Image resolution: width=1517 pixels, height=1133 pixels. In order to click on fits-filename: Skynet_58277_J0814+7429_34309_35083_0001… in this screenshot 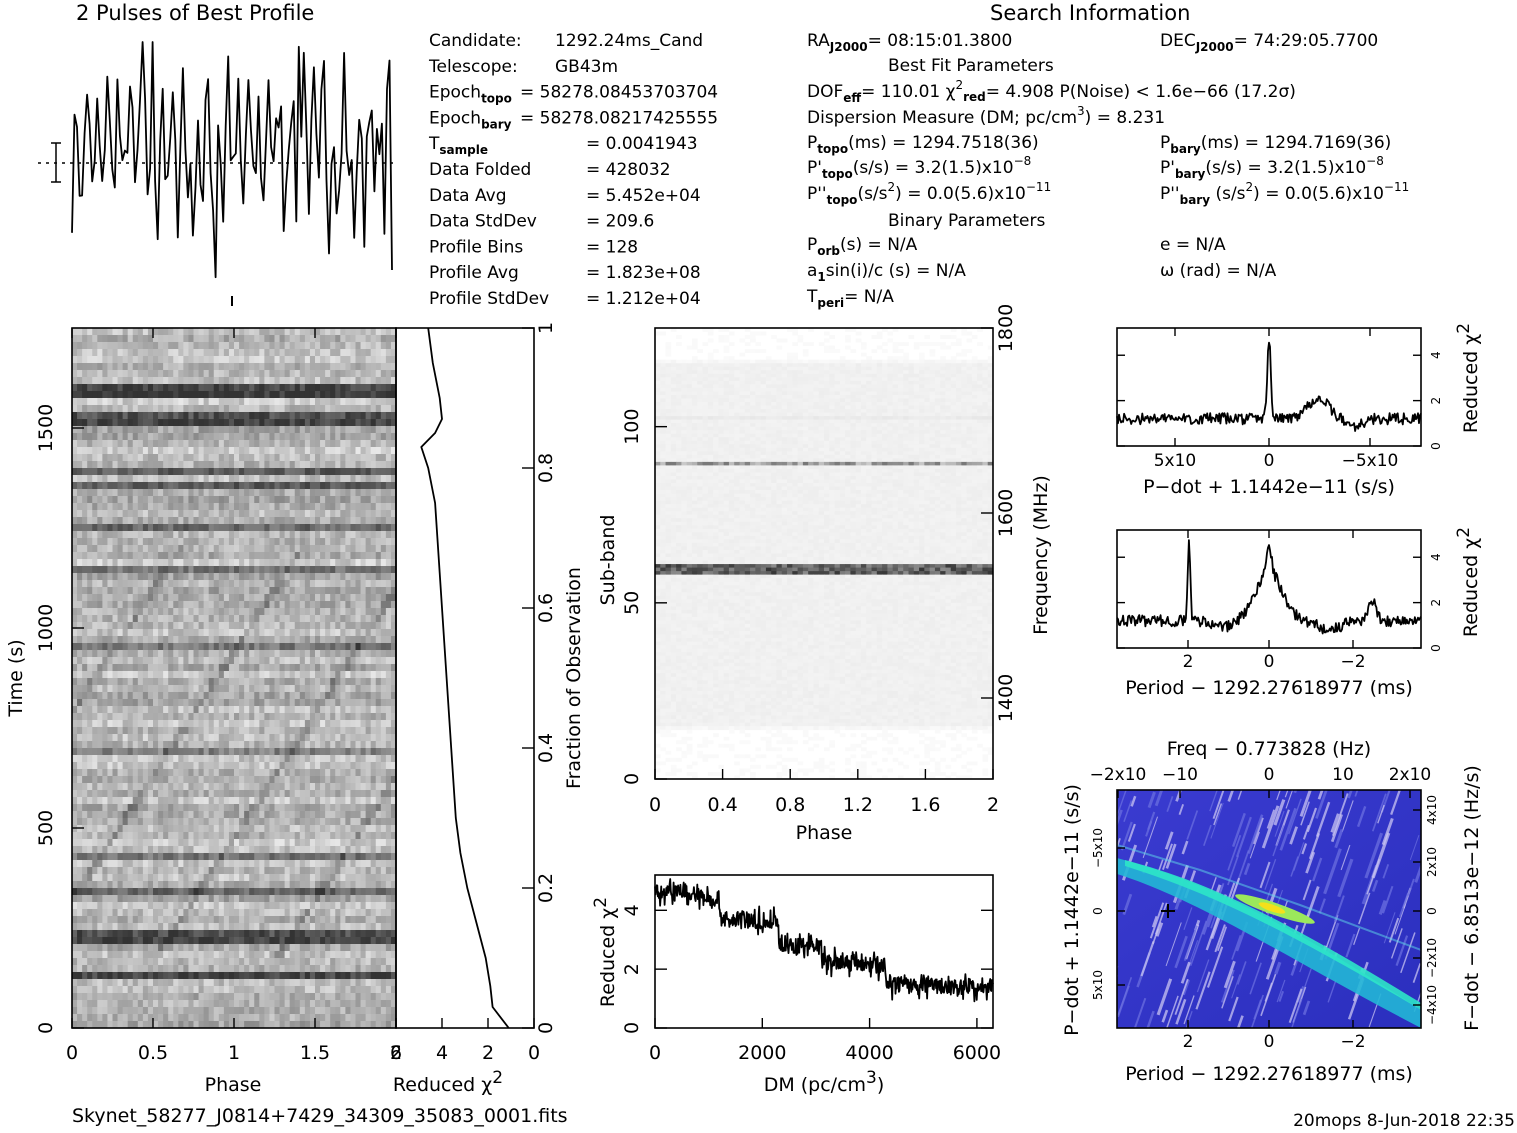, I will do `click(320, 1116)`.